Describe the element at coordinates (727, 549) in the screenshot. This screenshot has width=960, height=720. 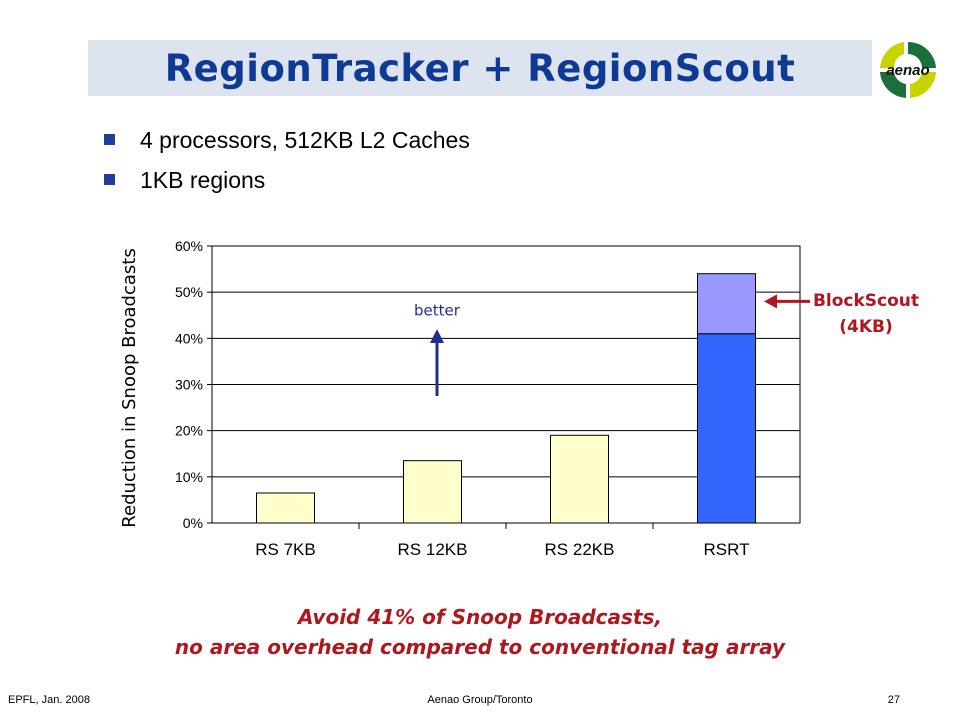
I see `x-tick-label: RSRT` at that location.